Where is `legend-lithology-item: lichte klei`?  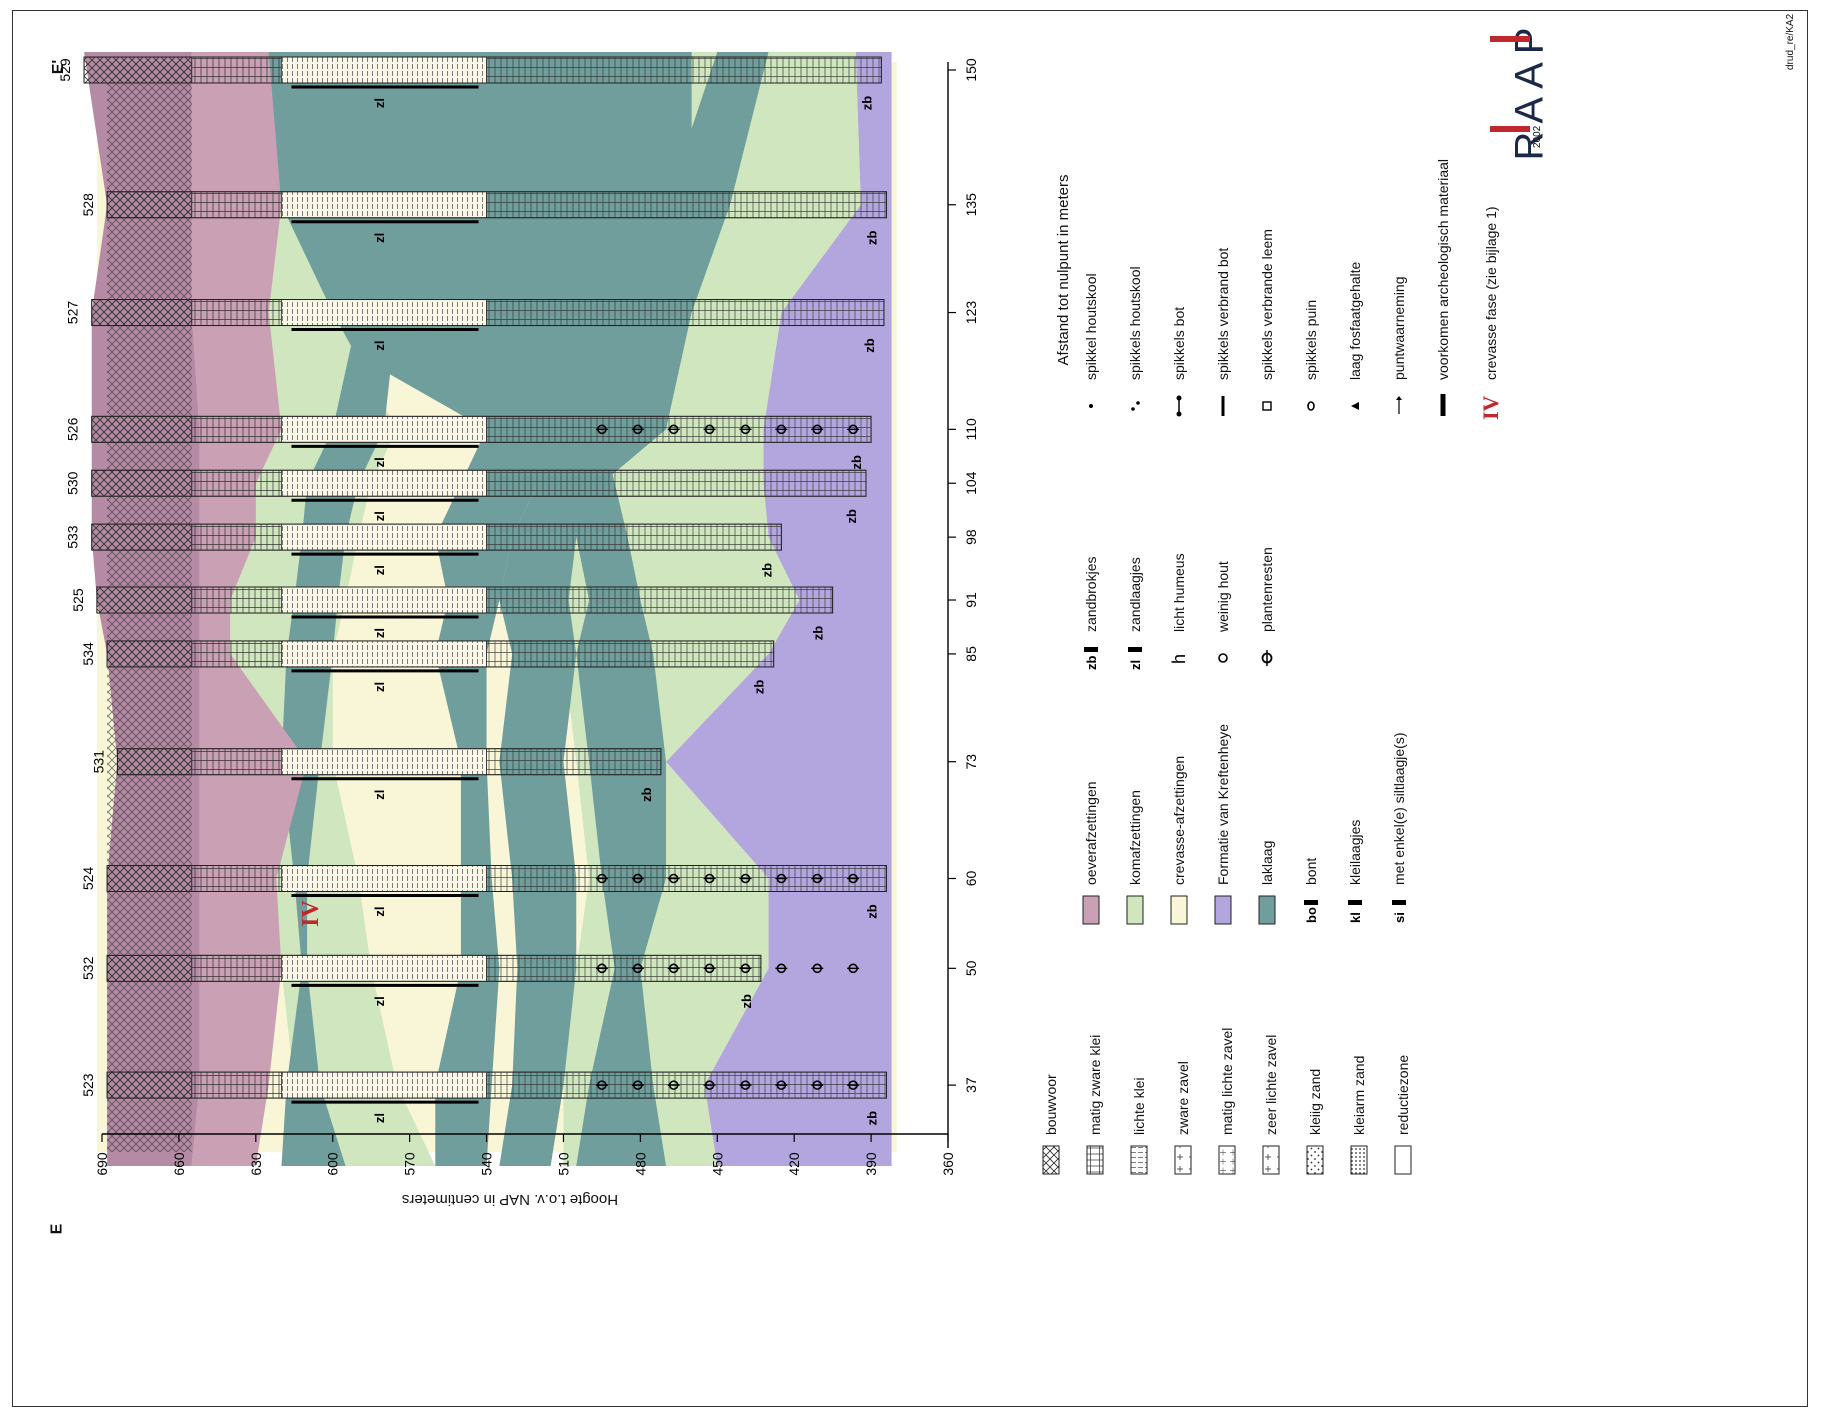 legend-lithology-item: lichte klei is located at coordinates (1139, 1126).